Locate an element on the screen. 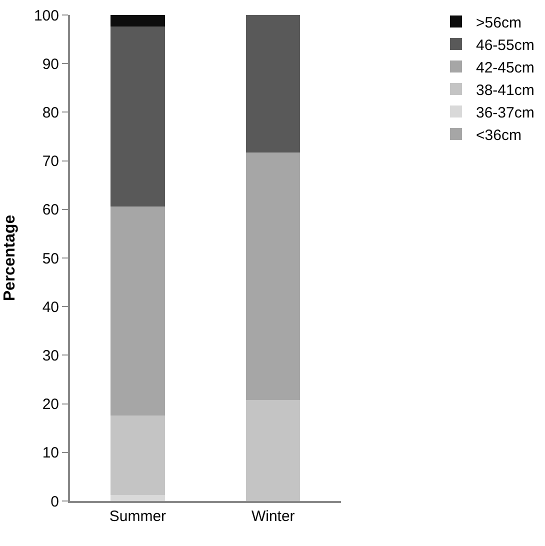  y-tick-label: 20 is located at coordinates (50, 405).